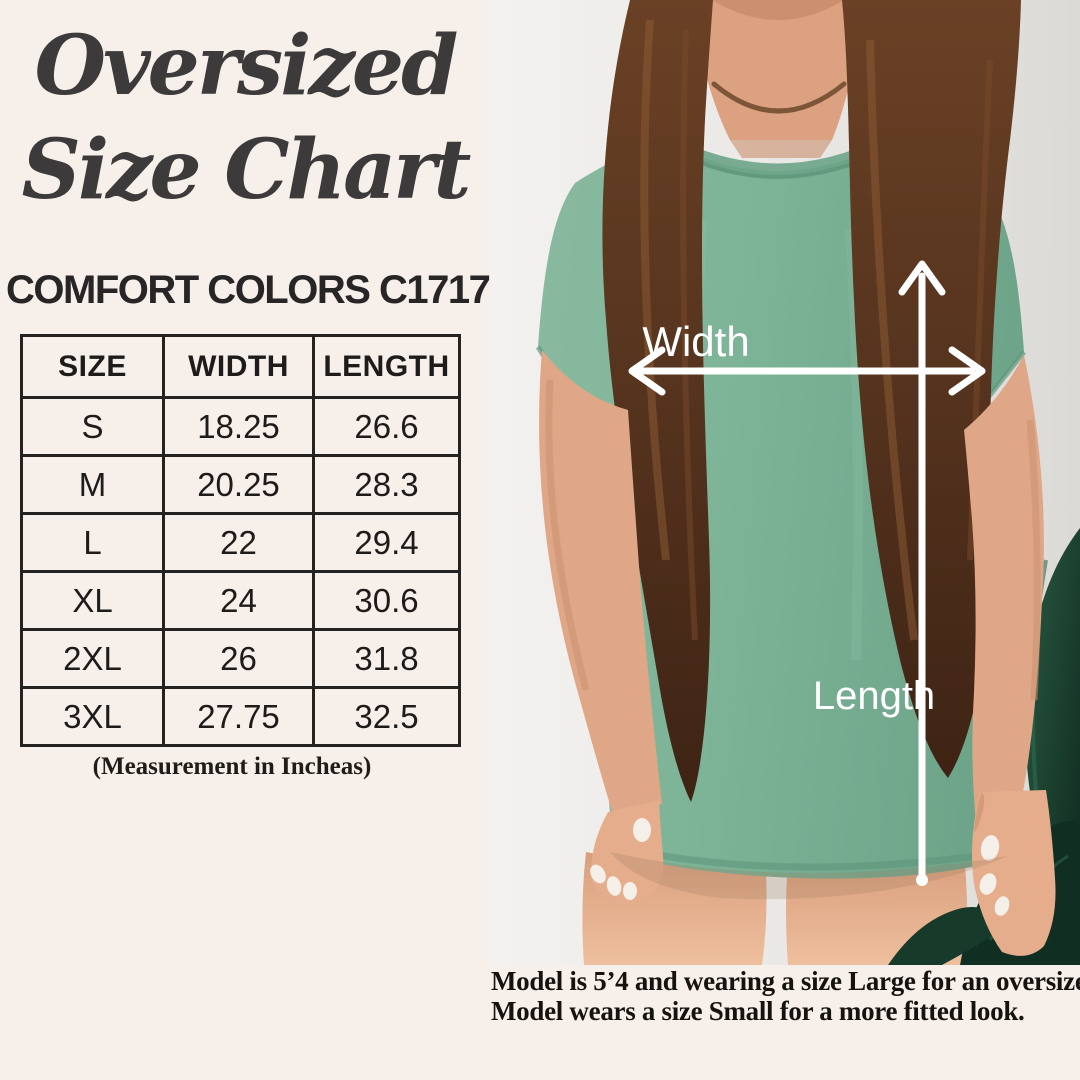  I want to click on table-row: 3XL 27.75 32.5, so click(240, 716).